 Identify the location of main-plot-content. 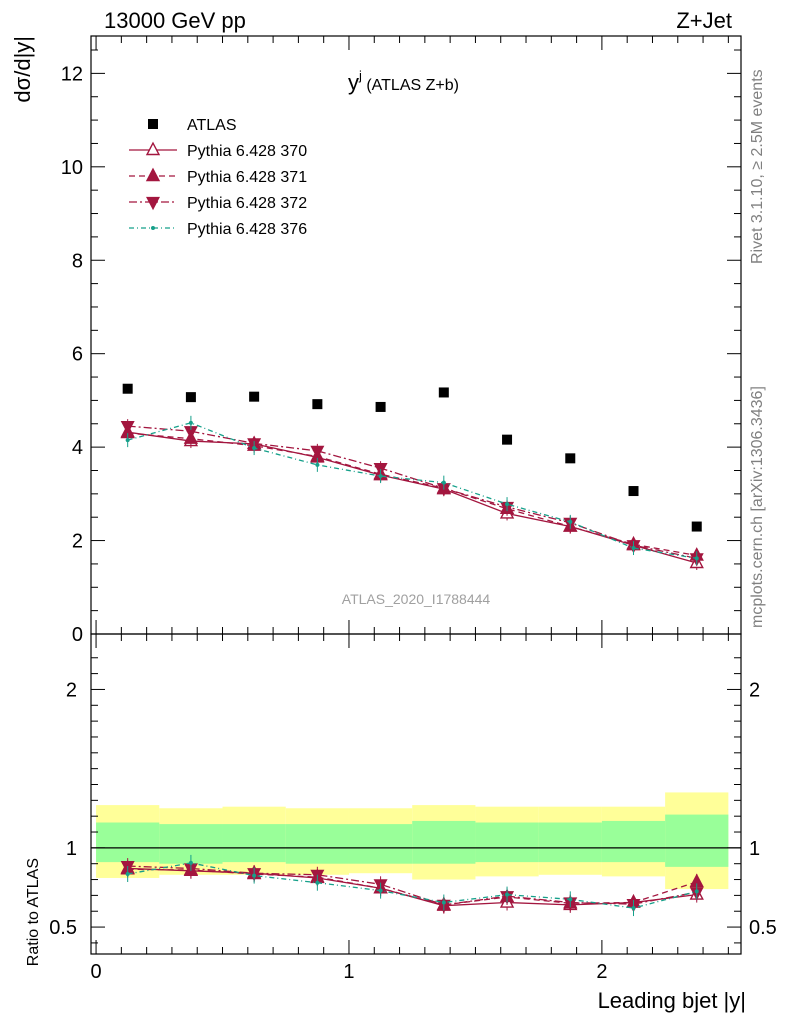
(412, 476).